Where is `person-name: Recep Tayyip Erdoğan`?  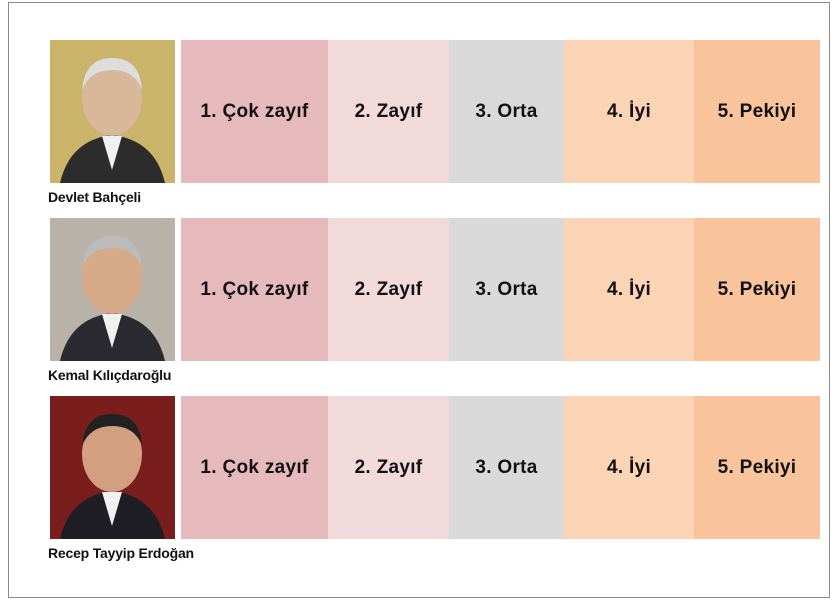
person-name: Recep Tayyip Erdoğan is located at coordinates (121, 553).